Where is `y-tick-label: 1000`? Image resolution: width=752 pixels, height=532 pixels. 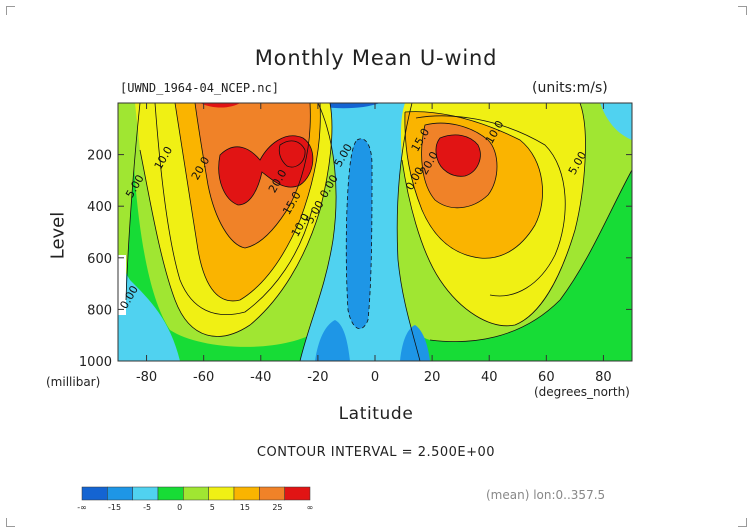 y-tick-label: 1000 is located at coordinates (95, 362).